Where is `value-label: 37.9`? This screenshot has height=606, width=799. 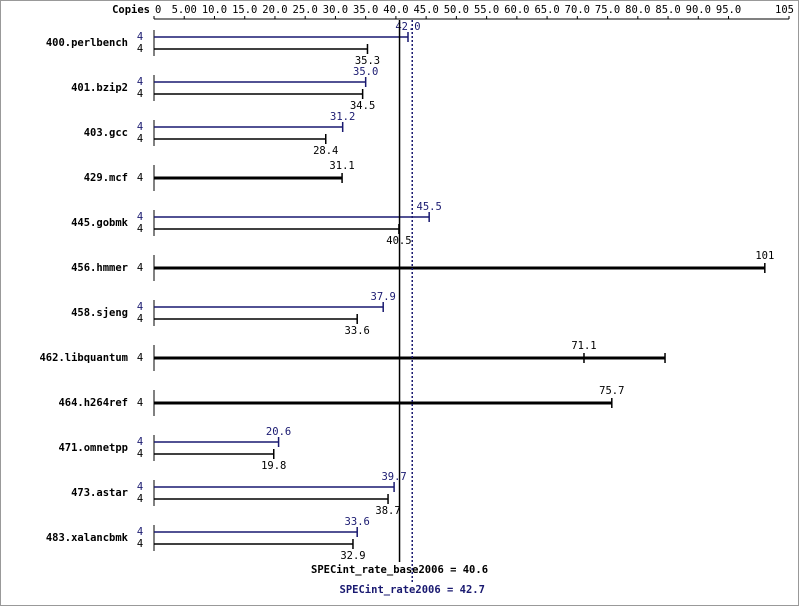
value-label: 37.9 is located at coordinates (383, 297).